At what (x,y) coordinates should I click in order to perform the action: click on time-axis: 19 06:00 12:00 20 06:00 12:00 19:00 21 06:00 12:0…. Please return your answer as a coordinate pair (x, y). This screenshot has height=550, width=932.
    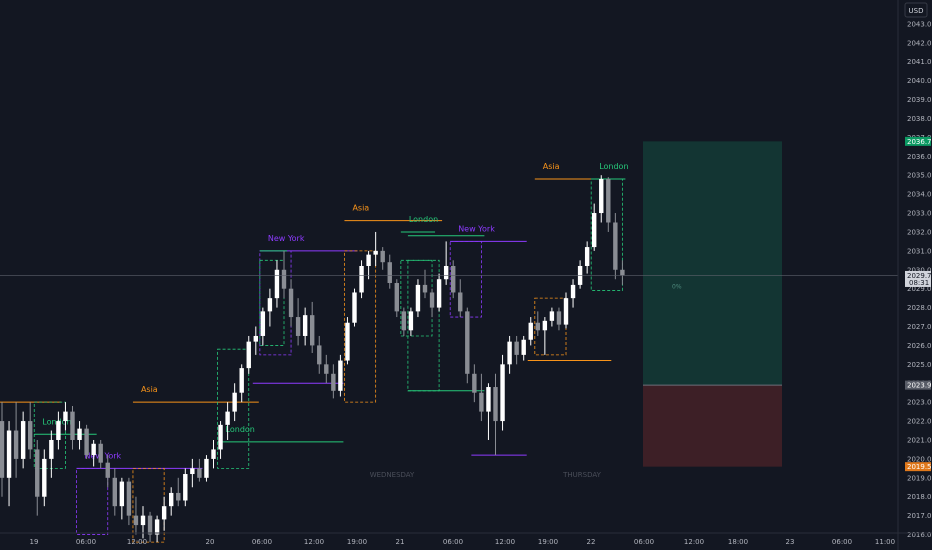
    Looking at the image, I should click on (466, 539).